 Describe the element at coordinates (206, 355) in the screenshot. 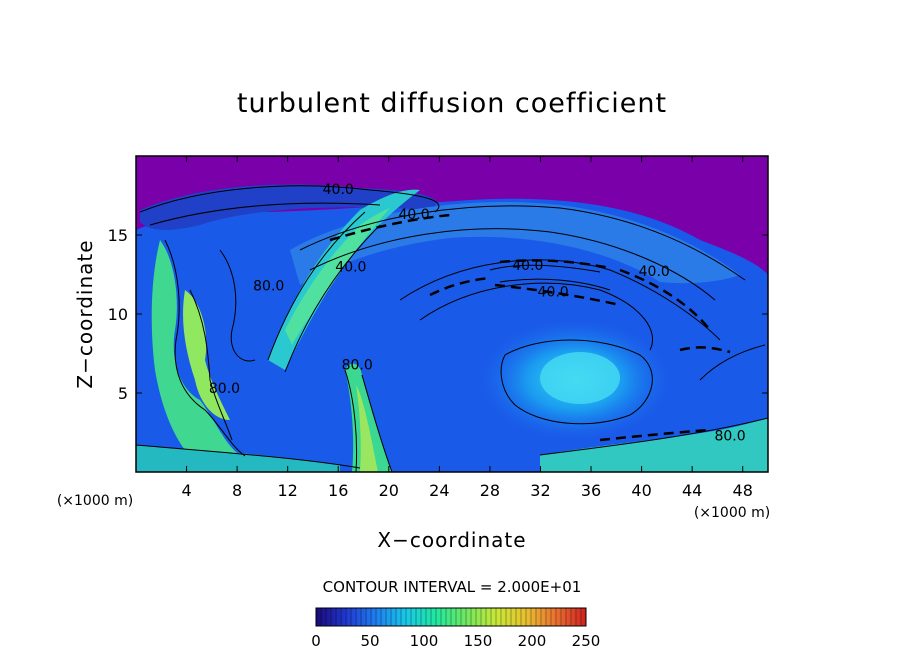

I see `field-region-left-bright` at that location.